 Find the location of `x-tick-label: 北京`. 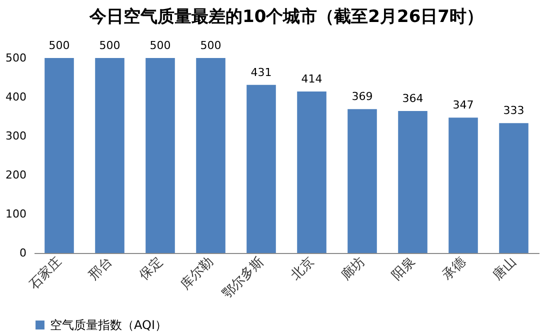

x-tick-label: 北京 is located at coordinates (303, 269).